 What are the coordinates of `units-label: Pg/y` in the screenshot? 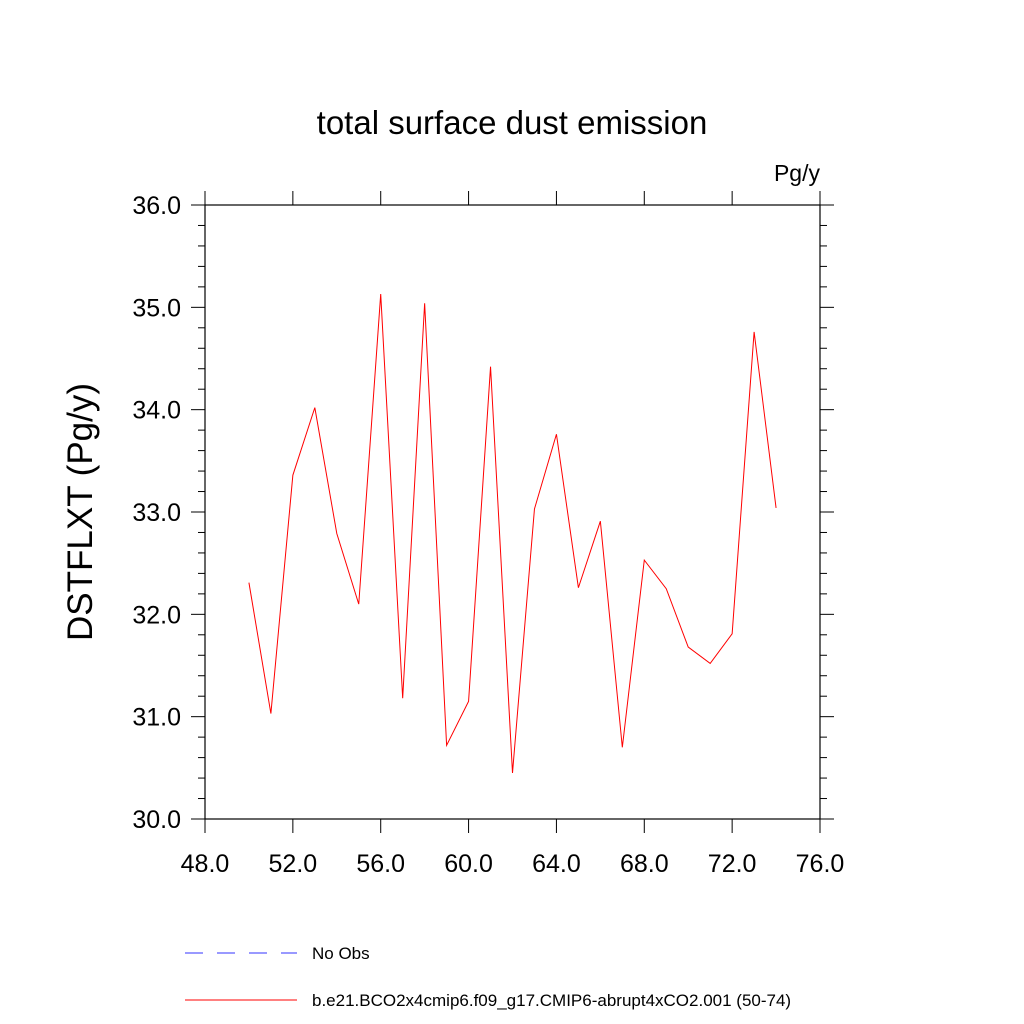 It's located at (797, 173).